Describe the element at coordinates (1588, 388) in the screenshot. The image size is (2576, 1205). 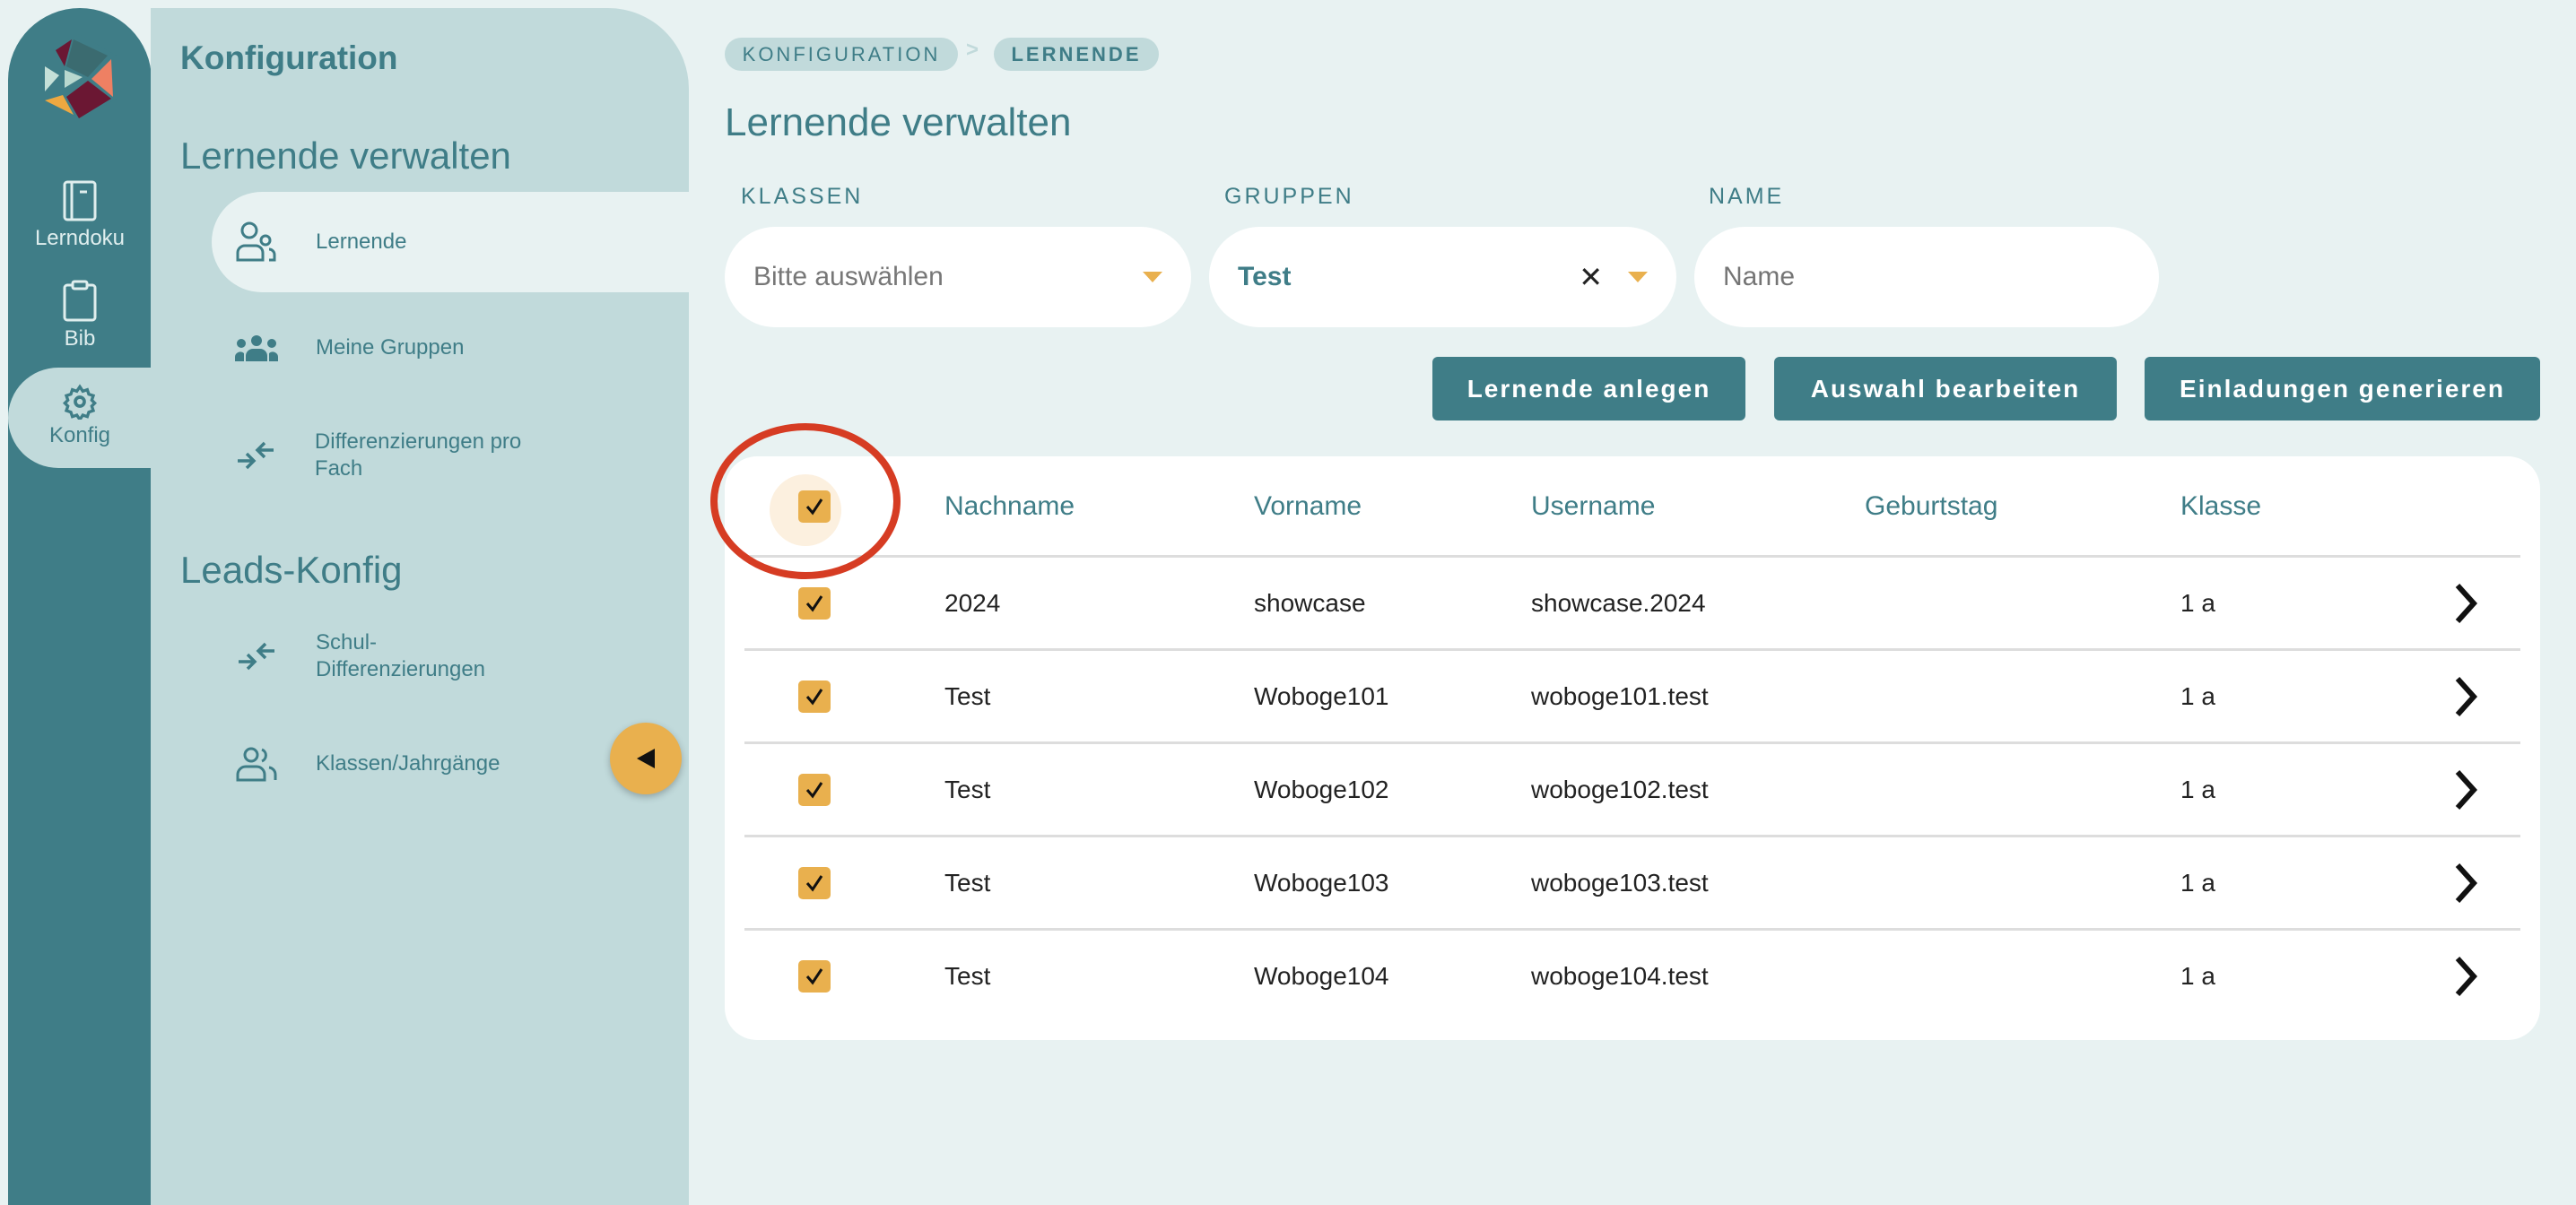
I see `lernende-anlegen-button: Lernende anlegen` at that location.